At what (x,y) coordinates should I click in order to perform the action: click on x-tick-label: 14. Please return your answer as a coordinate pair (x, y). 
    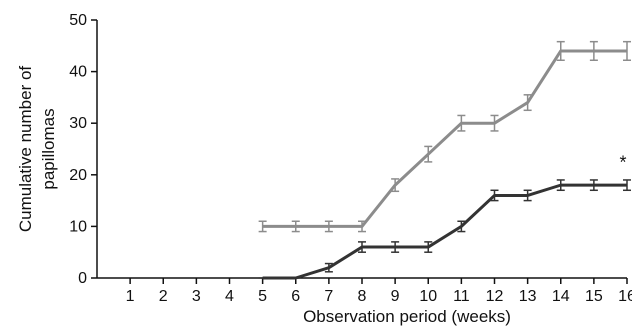
    Looking at the image, I should click on (561, 296).